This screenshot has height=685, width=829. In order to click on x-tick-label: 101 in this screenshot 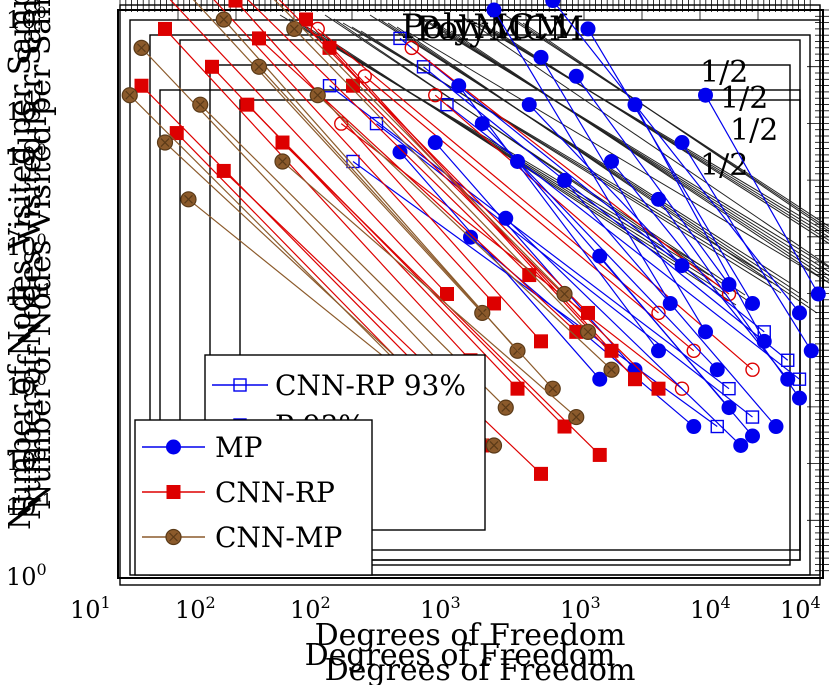, I will do `click(90, 608)`.